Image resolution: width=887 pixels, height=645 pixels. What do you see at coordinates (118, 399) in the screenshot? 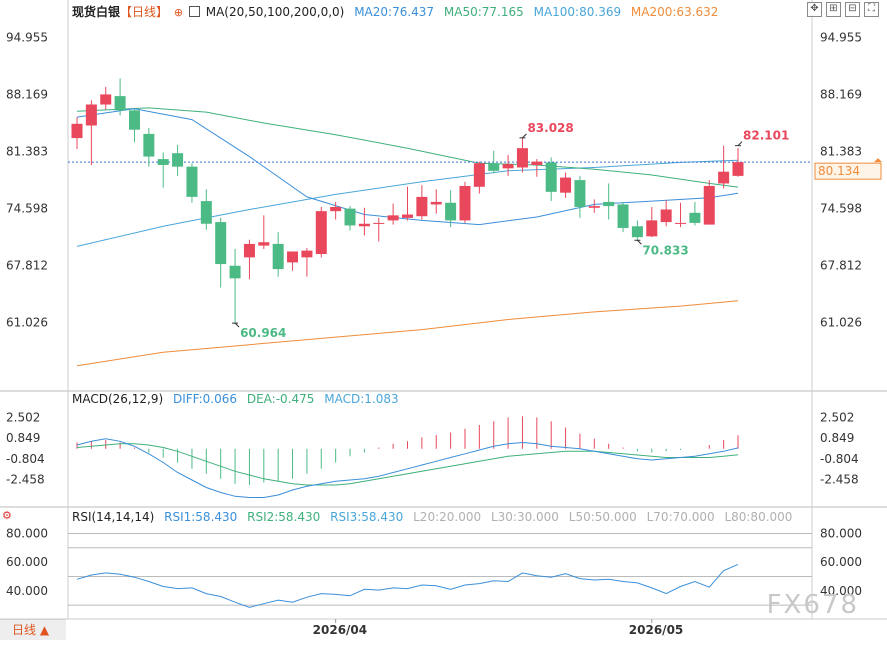
I see `macd-label: MACD(26,12,9)` at bounding box center [118, 399].